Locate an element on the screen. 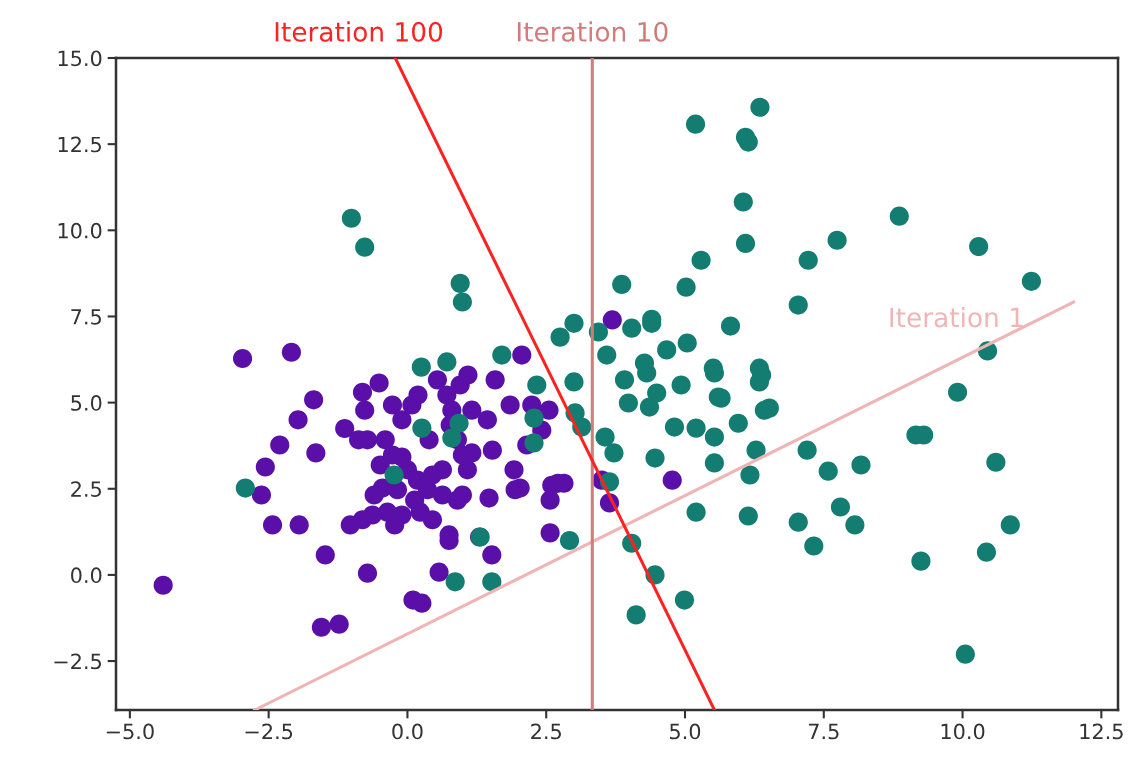  series-label: Iteration 10 is located at coordinates (592, 31).